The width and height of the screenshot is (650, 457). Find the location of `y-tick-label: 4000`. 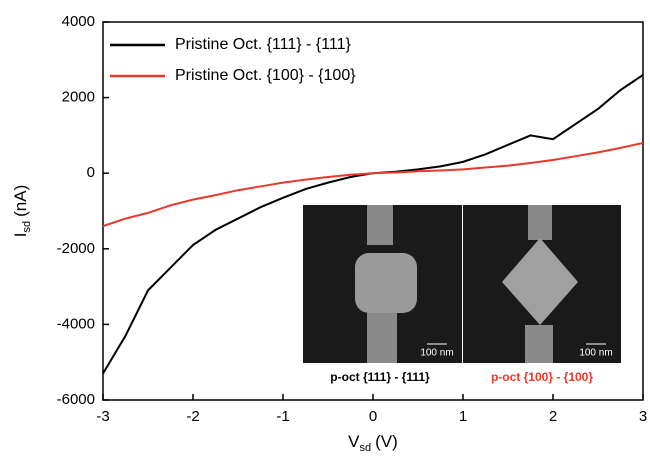

y-tick-label: 4000 is located at coordinates (78, 21).